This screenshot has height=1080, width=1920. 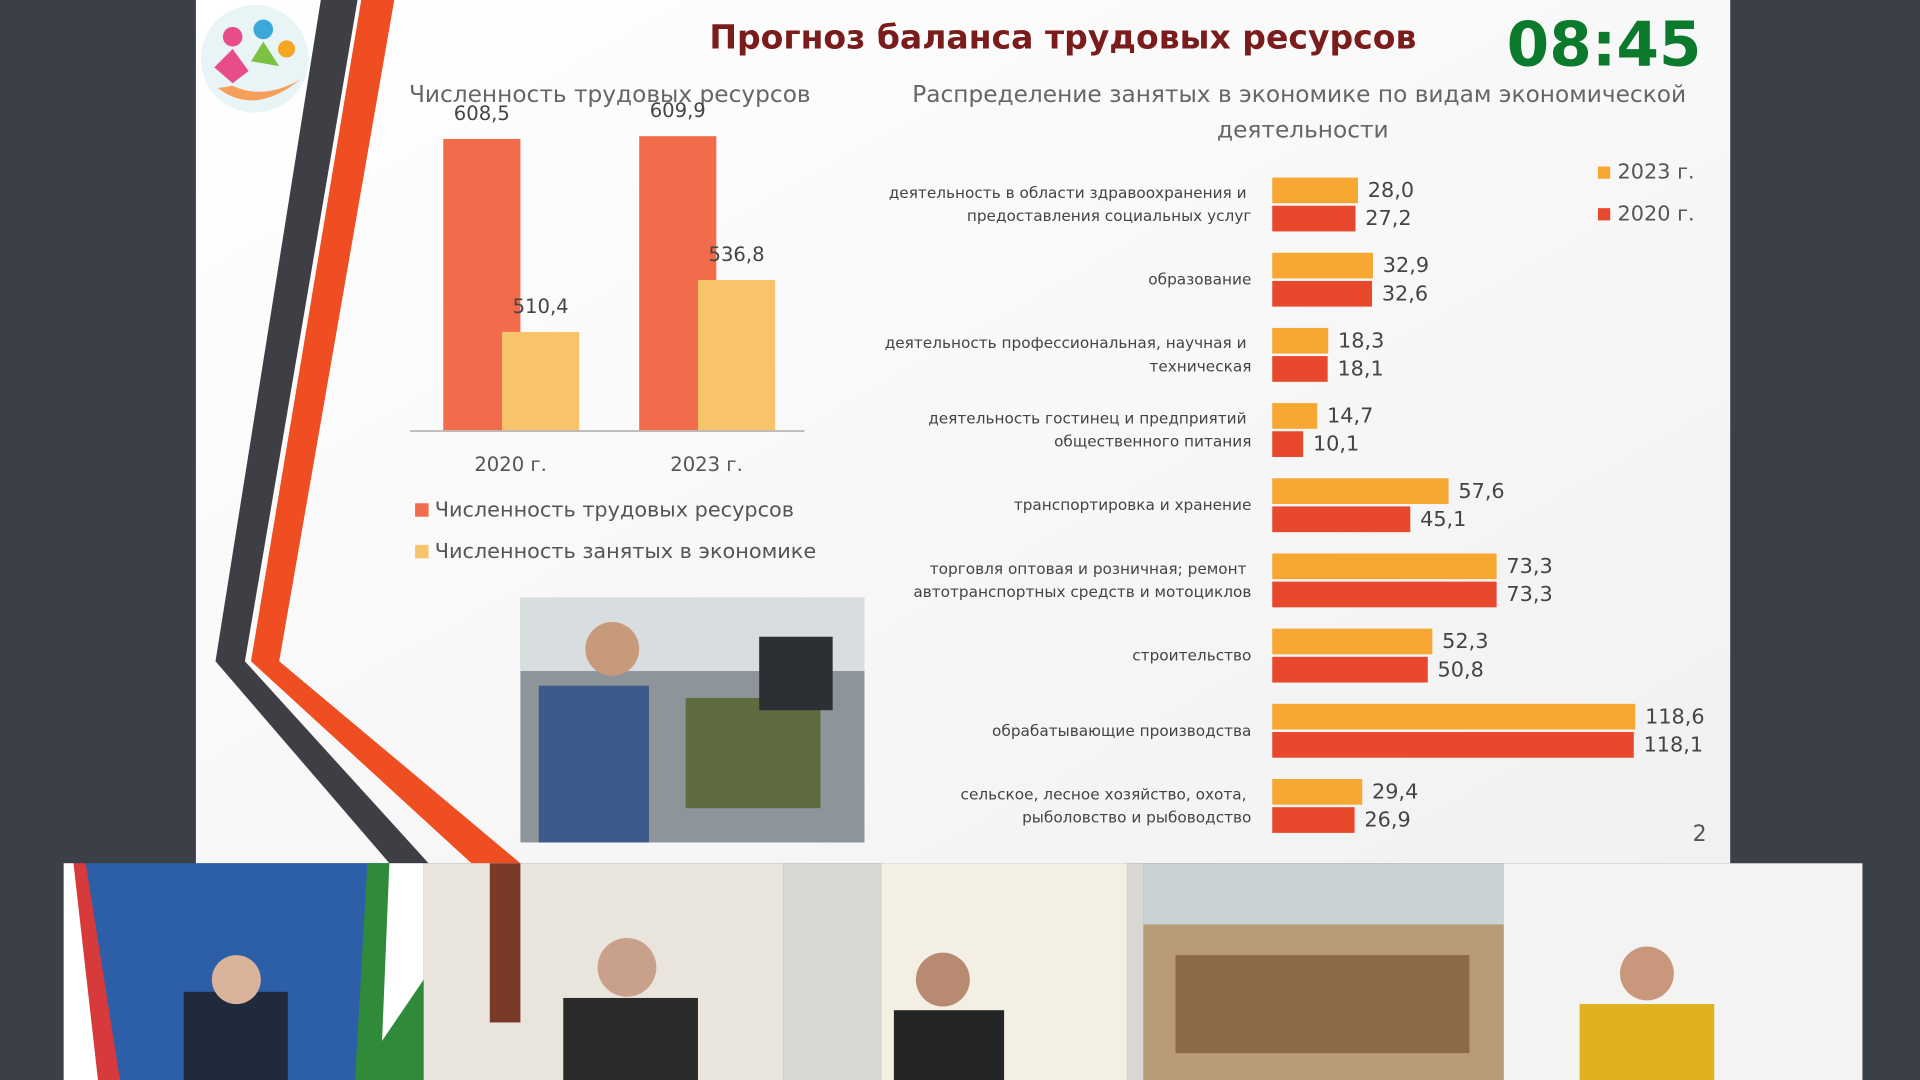 What do you see at coordinates (1461, 669) in the screenshot?
I see `value-label: 50,8` at bounding box center [1461, 669].